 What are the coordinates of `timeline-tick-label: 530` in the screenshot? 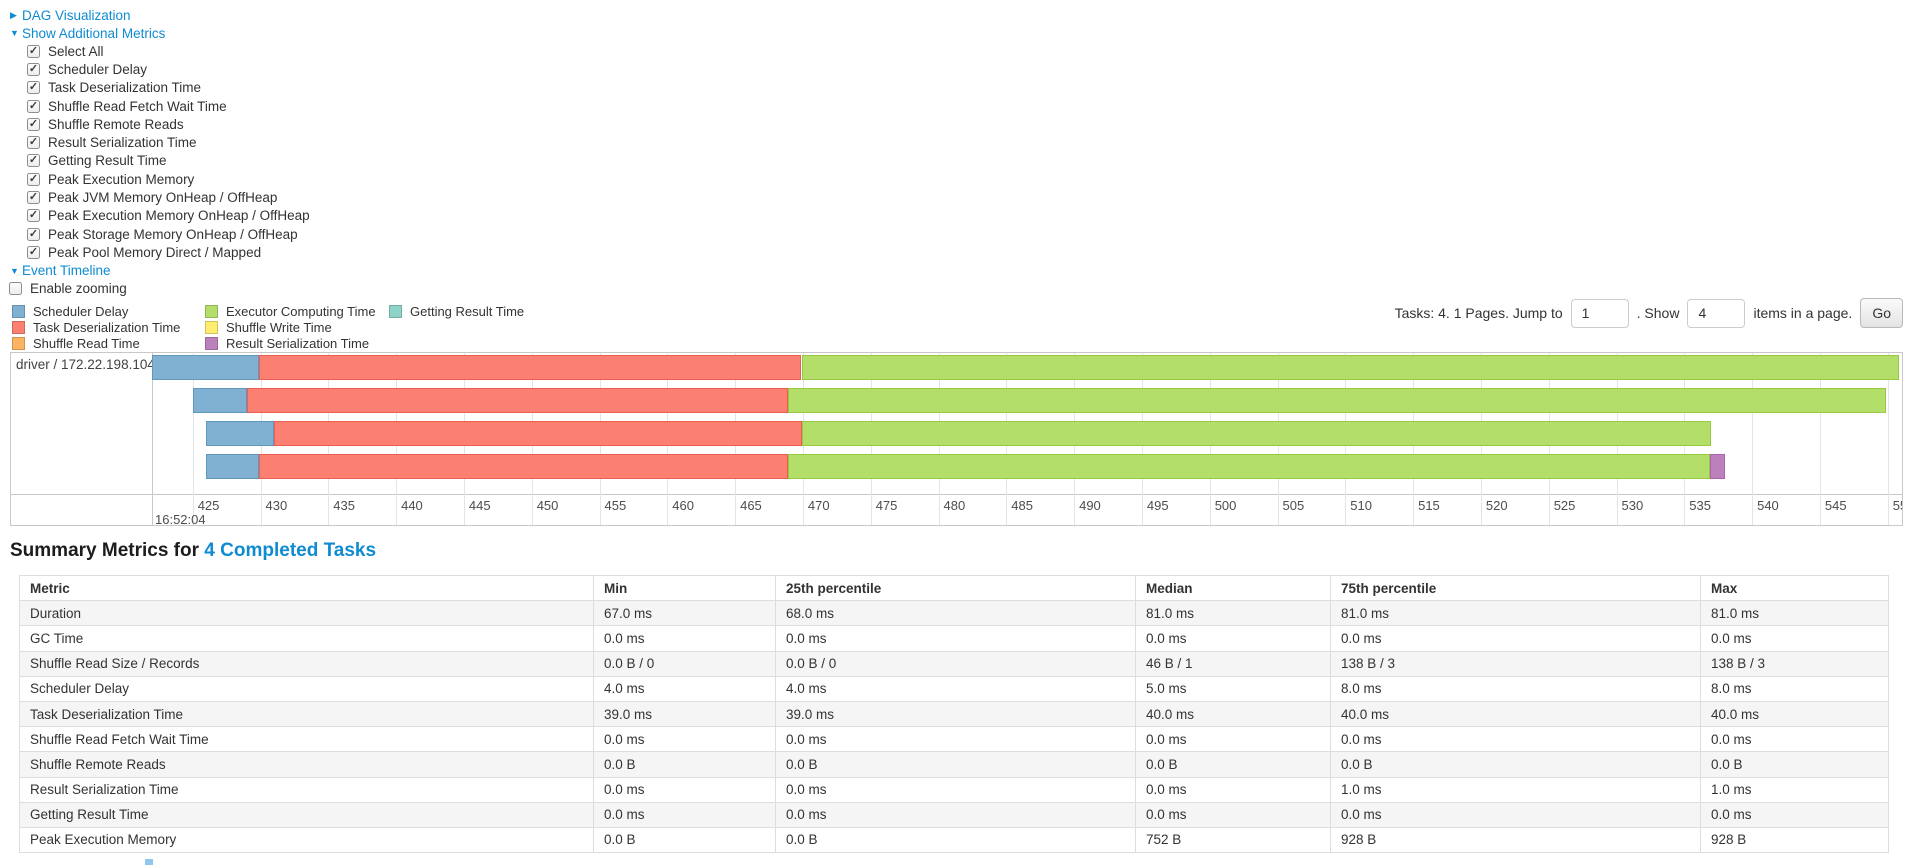 It's located at (1632, 505).